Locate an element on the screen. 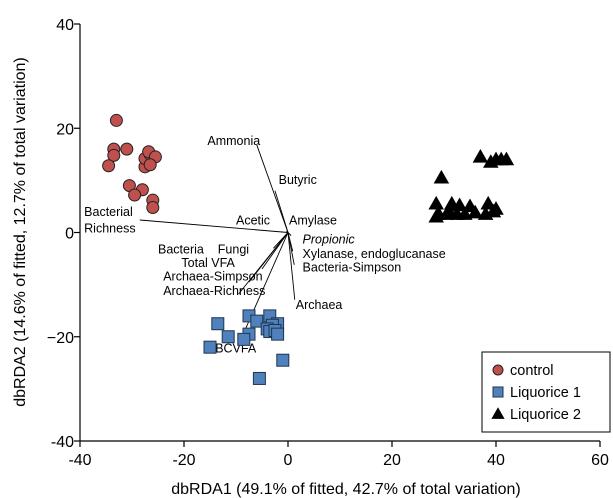 Image resolution: width=613 pixels, height=498 pixels. legend-label: control is located at coordinates (532, 371).